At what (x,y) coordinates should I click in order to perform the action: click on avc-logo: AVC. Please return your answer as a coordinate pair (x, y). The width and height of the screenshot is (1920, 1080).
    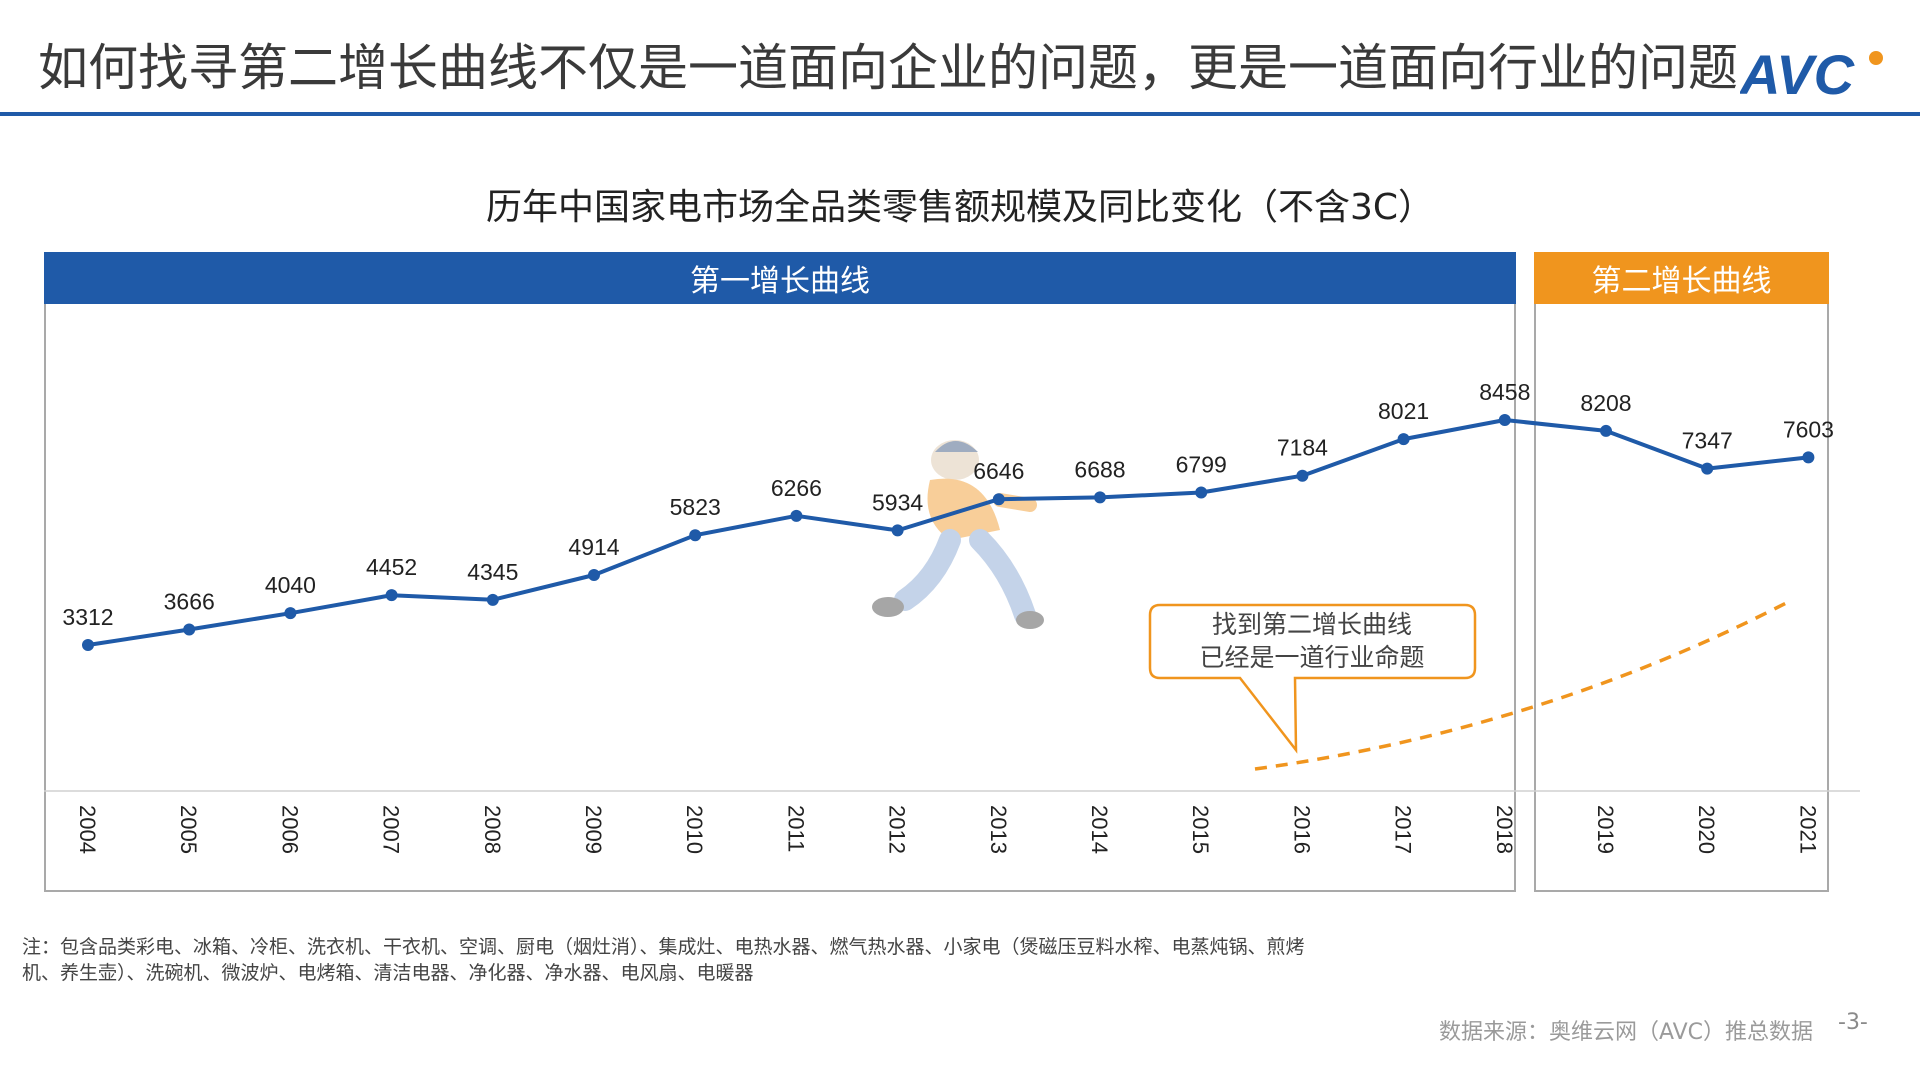
    Looking at the image, I should click on (1814, 75).